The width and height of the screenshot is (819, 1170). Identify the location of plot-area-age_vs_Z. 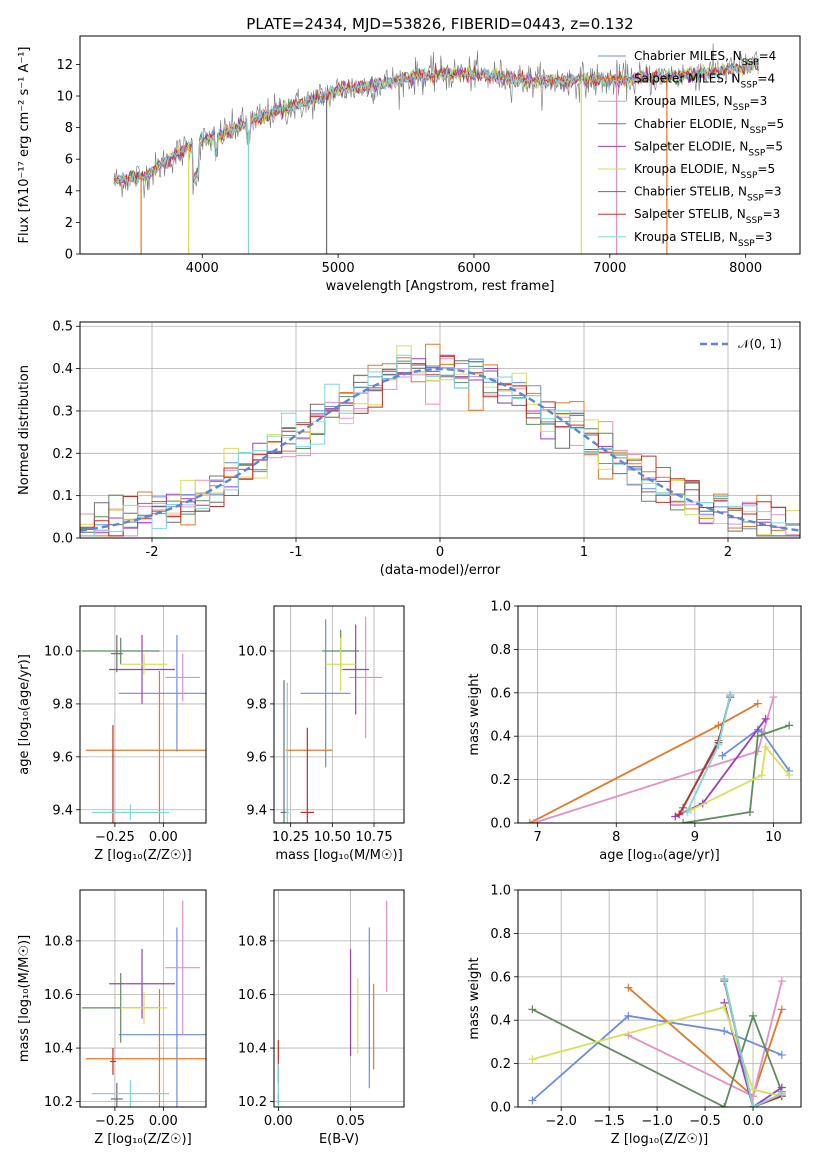
(143, 729).